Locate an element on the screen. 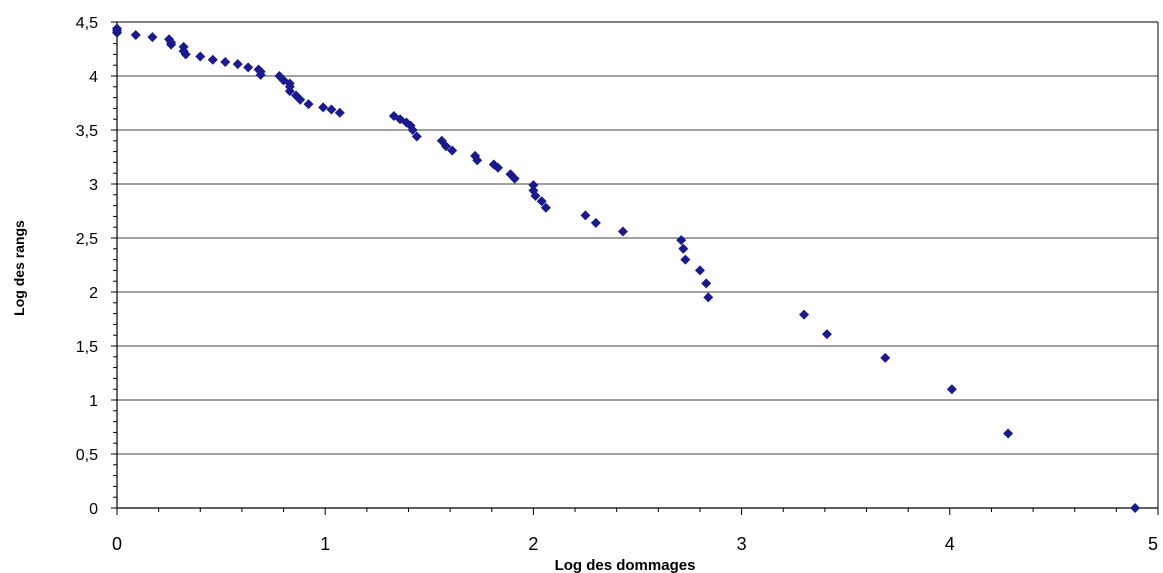  y-tick-label: 3 is located at coordinates (93, 185).